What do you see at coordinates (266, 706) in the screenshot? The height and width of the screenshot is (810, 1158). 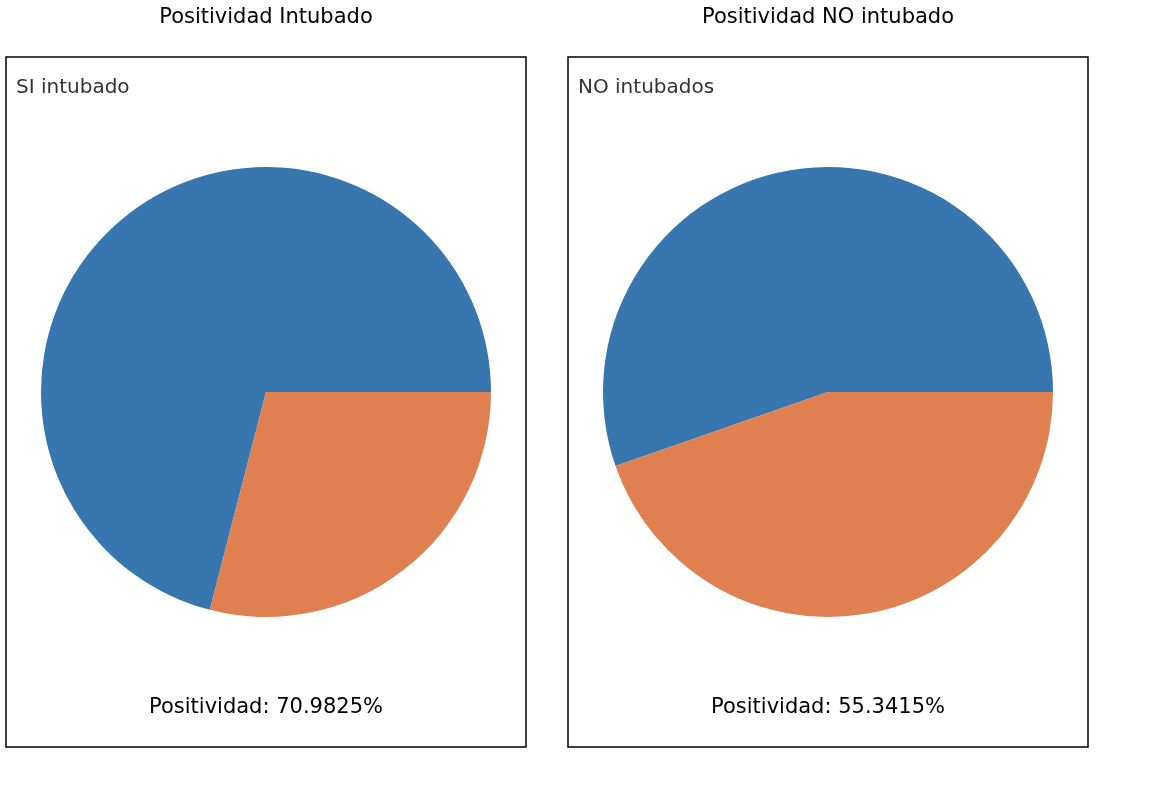 I see `text: Positividad: 70.9825%` at bounding box center [266, 706].